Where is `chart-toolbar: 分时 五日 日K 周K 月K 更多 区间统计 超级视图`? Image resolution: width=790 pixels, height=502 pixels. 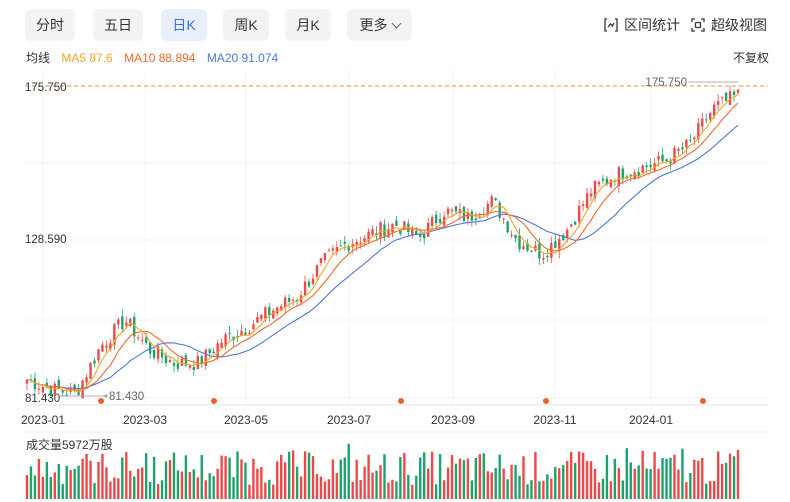 chart-toolbar: 分时 五日 日K 周K 月K 更多 区间统计 超级视图 is located at coordinates (395, 23).